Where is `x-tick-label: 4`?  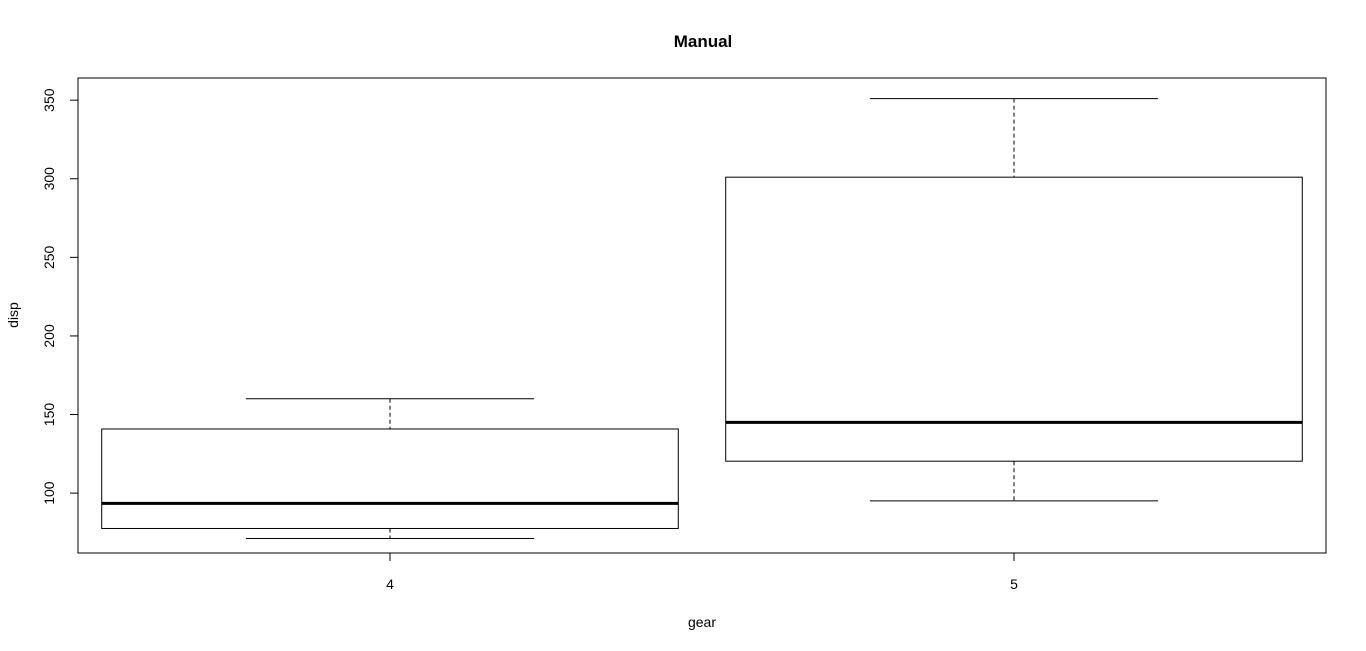 x-tick-label: 4 is located at coordinates (390, 584).